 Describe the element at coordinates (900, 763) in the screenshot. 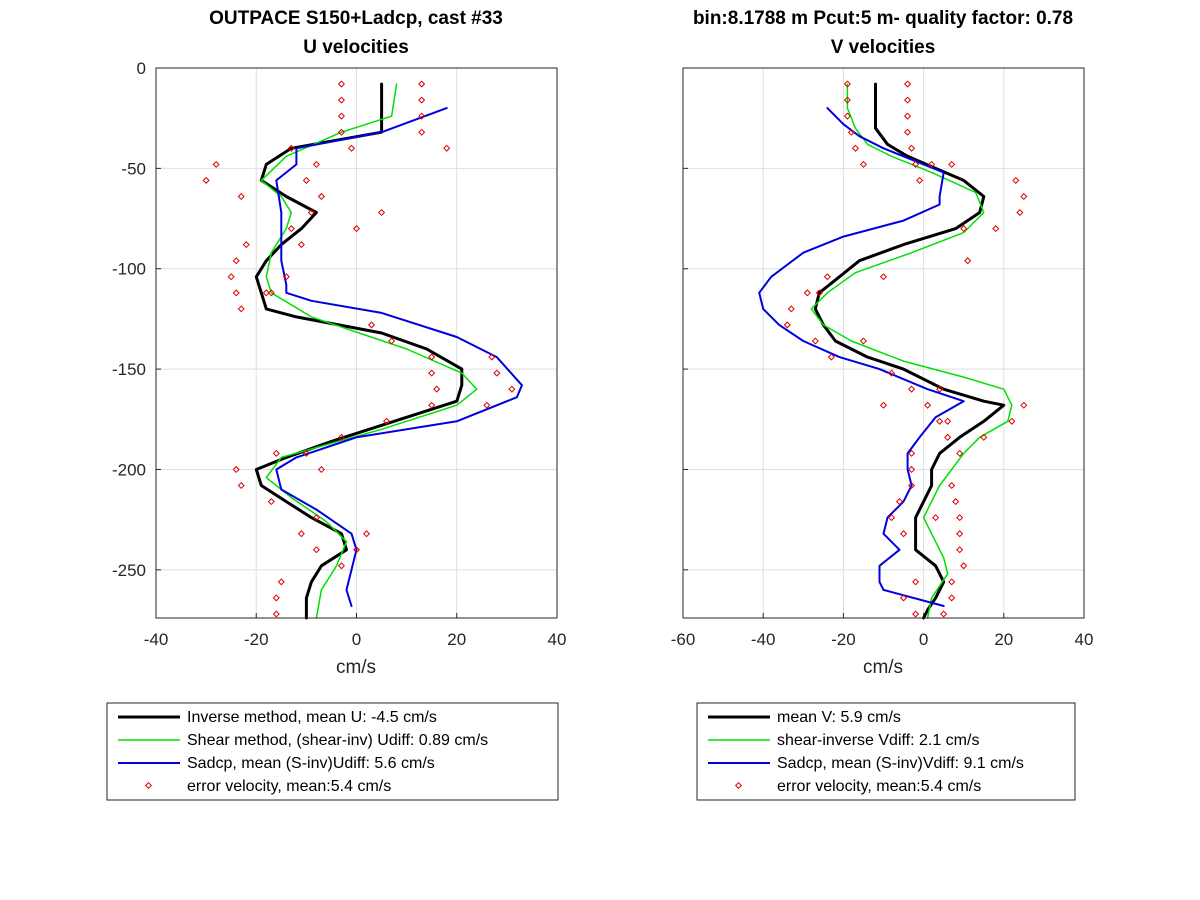

I see `right-legend-label-sadcp: Sadcp, mean (S-inv)Vdiff: 9.1 cm/s` at that location.